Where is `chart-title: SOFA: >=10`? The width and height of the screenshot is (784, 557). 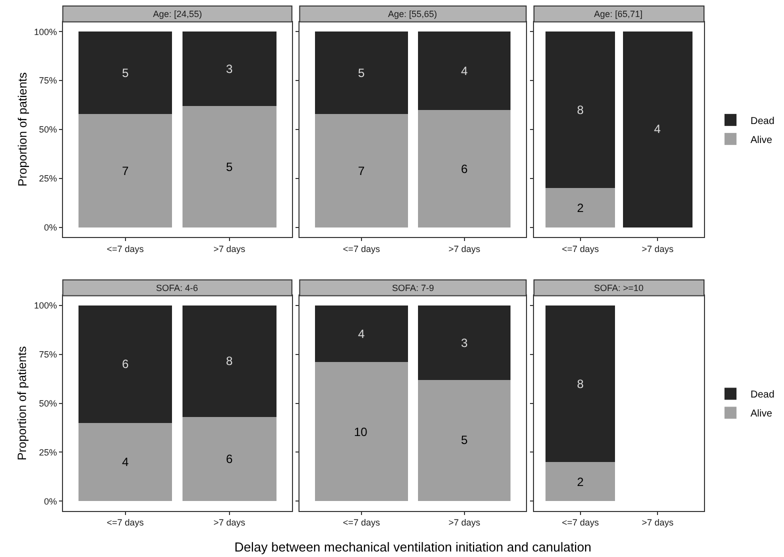 chart-title: SOFA: >=10 is located at coordinates (619, 288).